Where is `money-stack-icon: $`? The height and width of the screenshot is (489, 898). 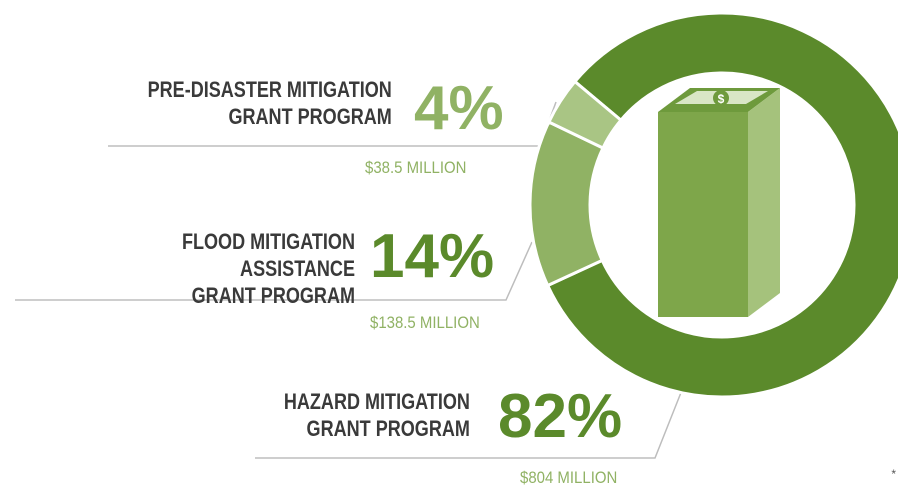 money-stack-icon: $ is located at coordinates (719, 202).